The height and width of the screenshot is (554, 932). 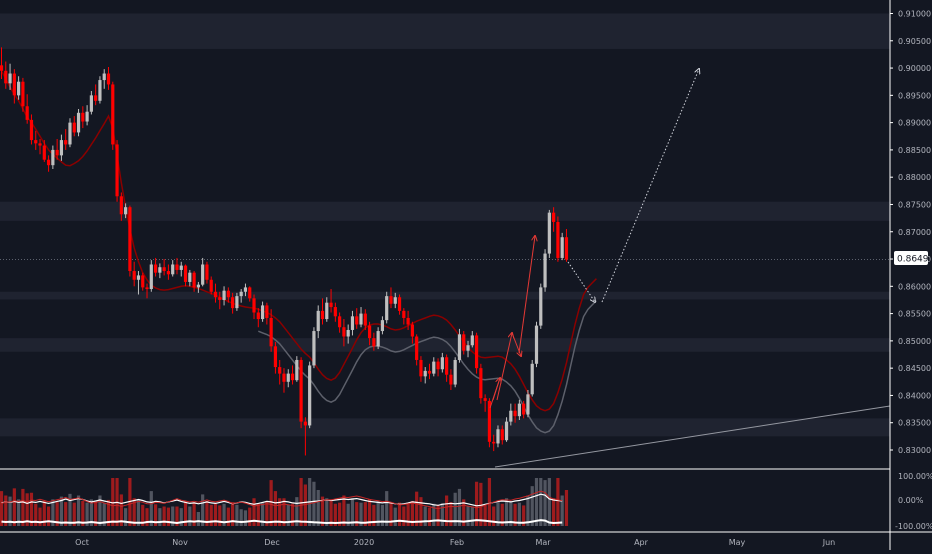 What do you see at coordinates (914, 260) in the screenshot?
I see `last-price-text: 0.86493` at bounding box center [914, 260].